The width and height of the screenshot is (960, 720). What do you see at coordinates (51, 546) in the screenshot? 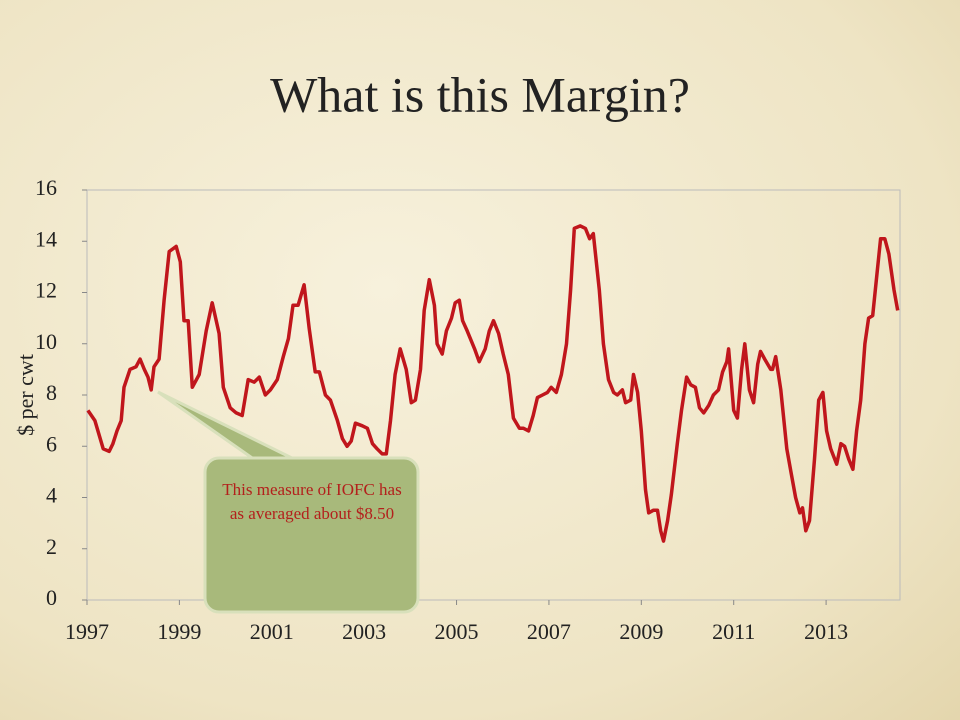
I see `y-tick-label: 2` at bounding box center [51, 546].